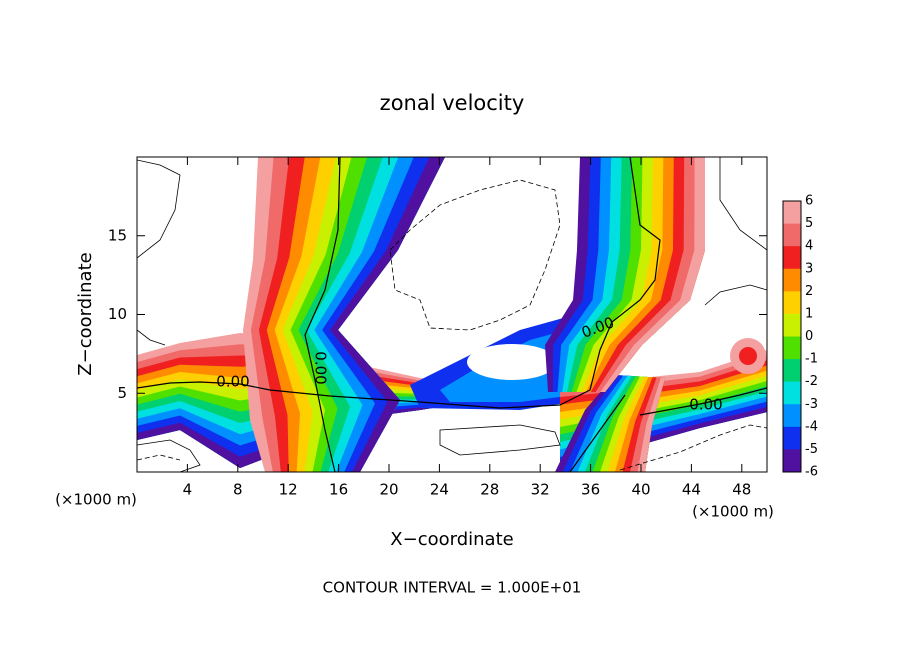 The height and width of the screenshot is (654, 904). What do you see at coordinates (809, 246) in the screenshot?
I see `colorbar-label: 4` at bounding box center [809, 246].